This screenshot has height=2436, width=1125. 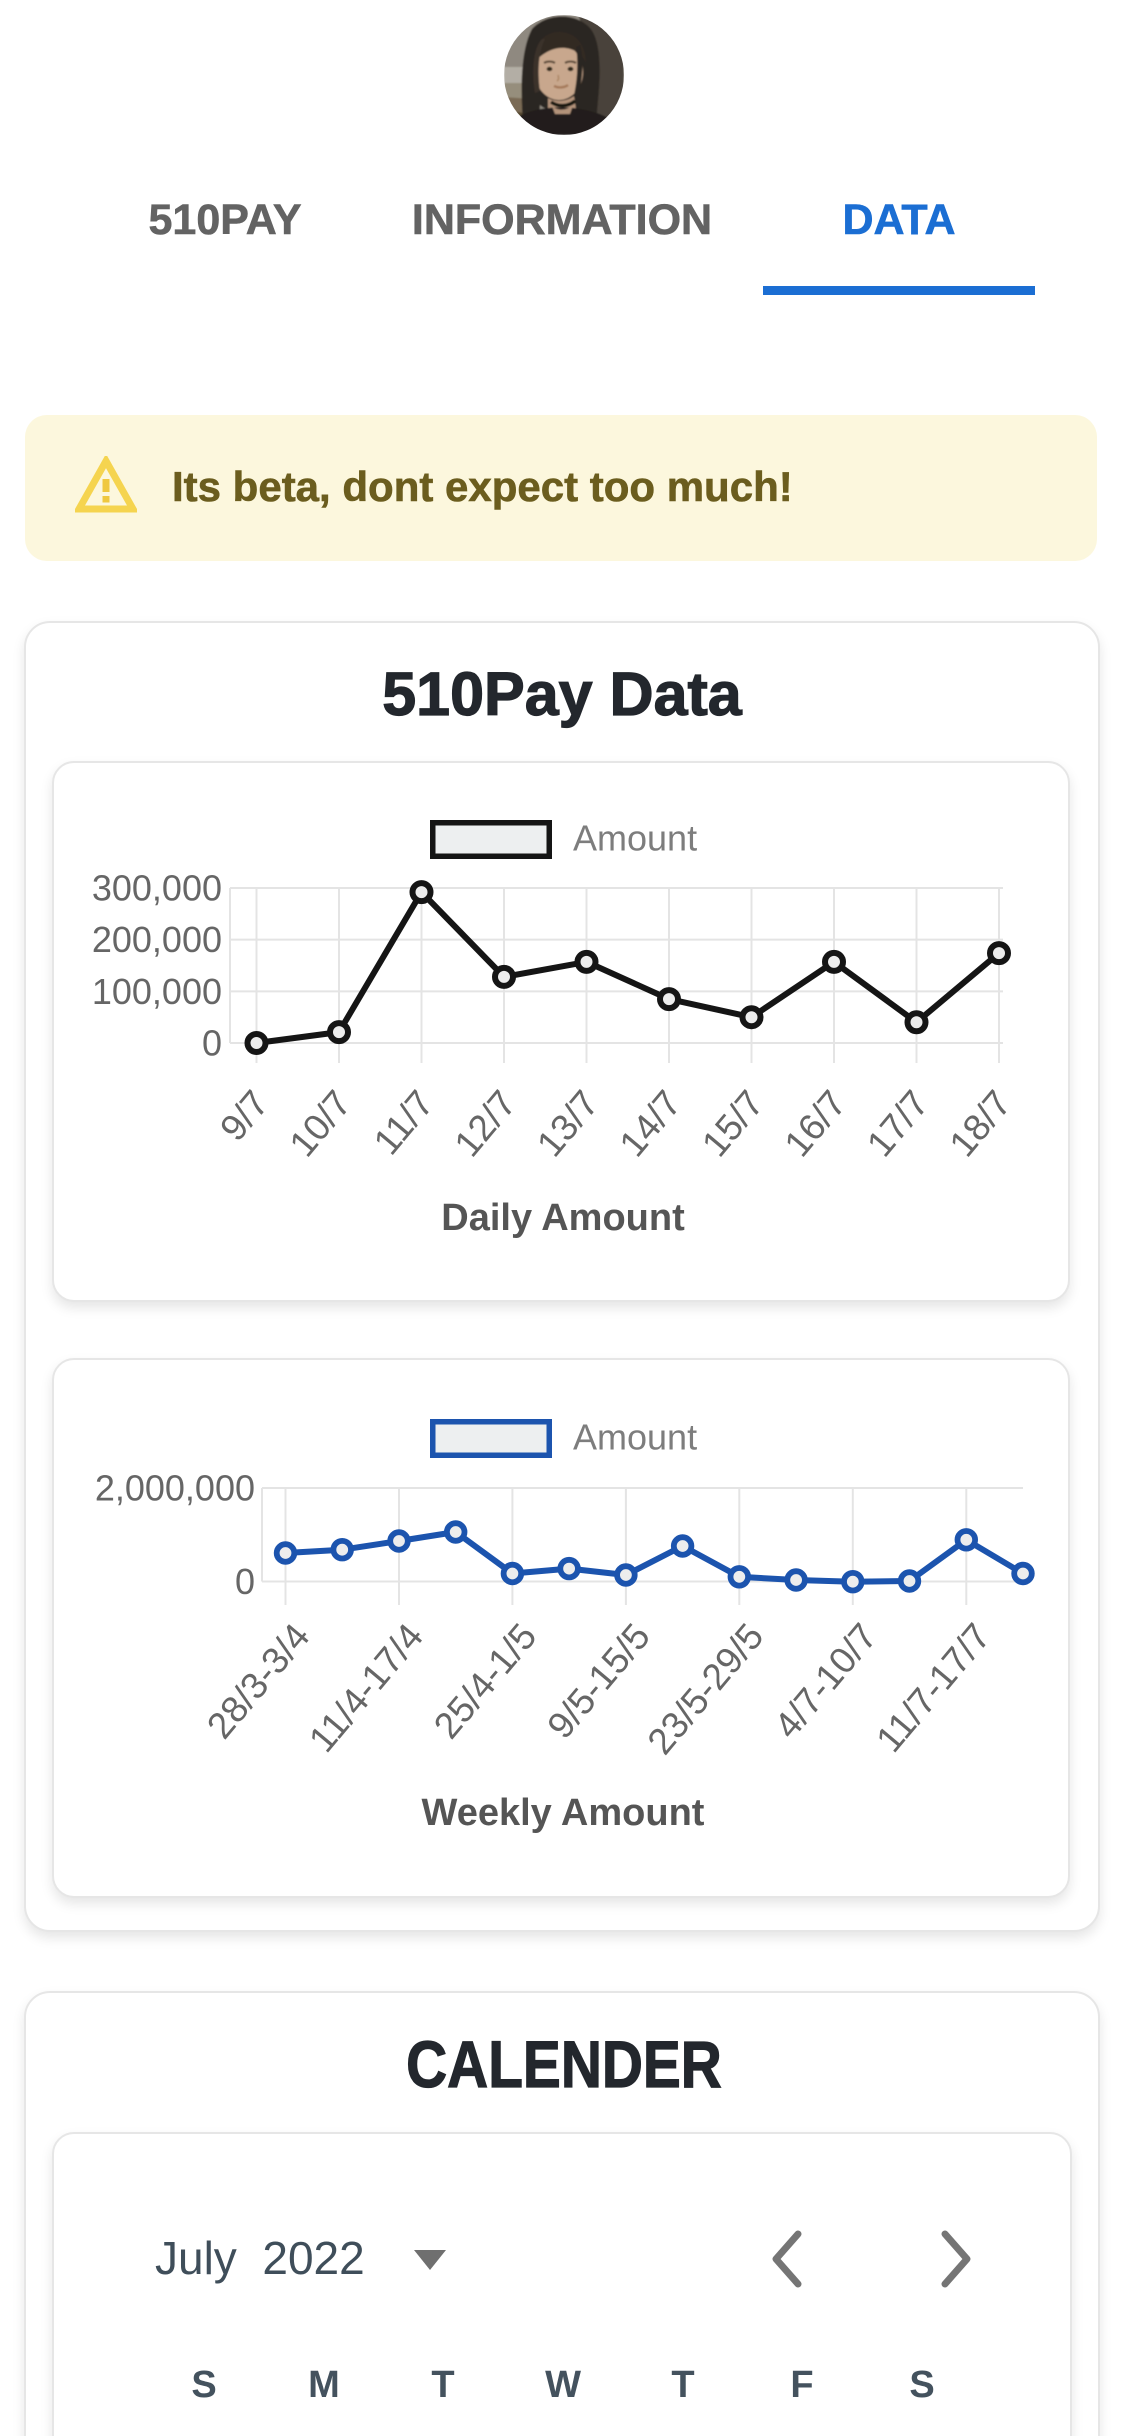 What do you see at coordinates (898, 1124) in the screenshot?
I see `svg-text: 17/7` at bounding box center [898, 1124].